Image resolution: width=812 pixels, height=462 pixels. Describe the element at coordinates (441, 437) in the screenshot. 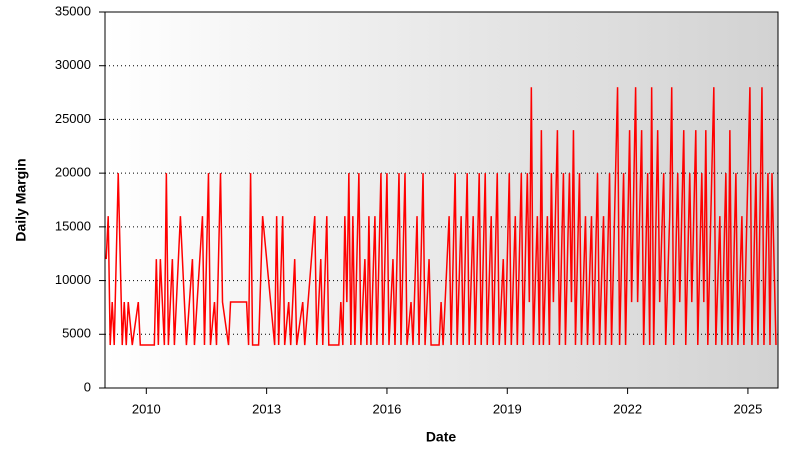

I see `x-axis-label: Date` at that location.